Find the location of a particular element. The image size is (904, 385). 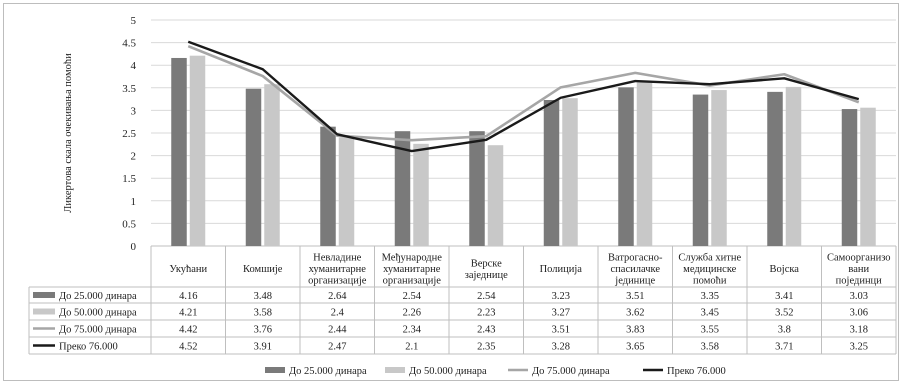

table-value: 3.23 is located at coordinates (561, 296).